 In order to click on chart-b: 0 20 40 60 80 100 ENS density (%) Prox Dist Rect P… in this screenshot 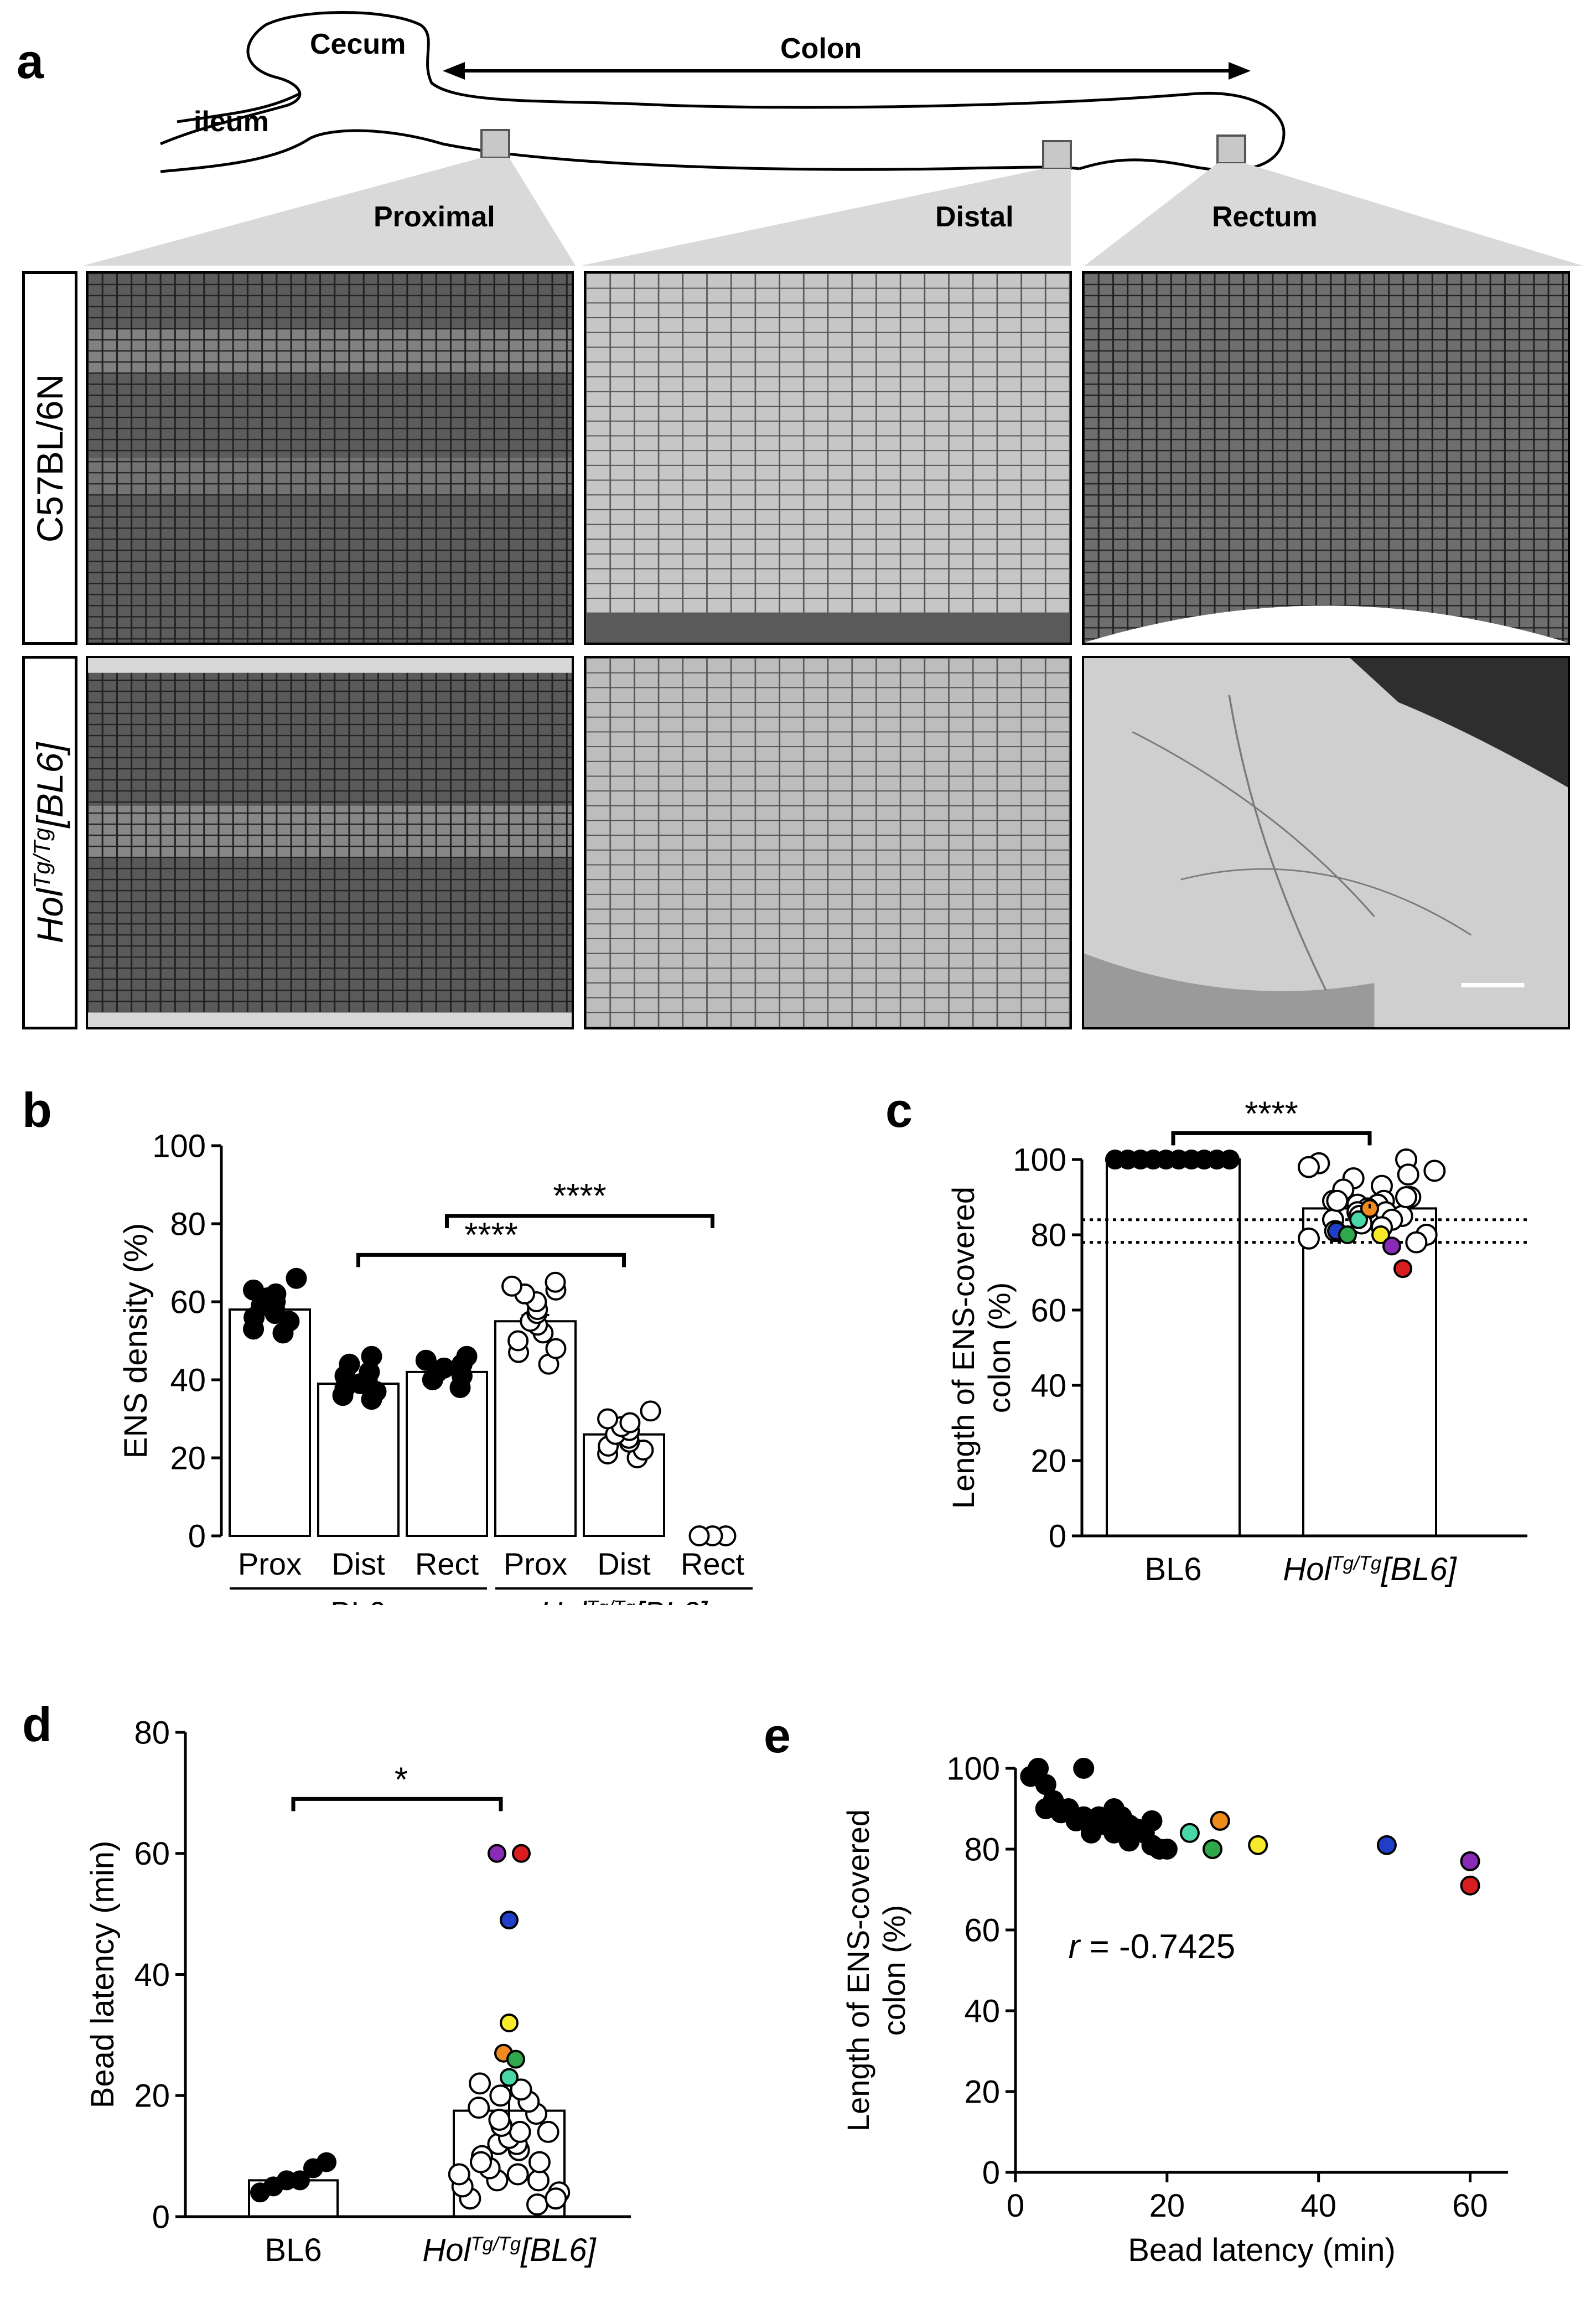, I will do `click(435, 1366)`.